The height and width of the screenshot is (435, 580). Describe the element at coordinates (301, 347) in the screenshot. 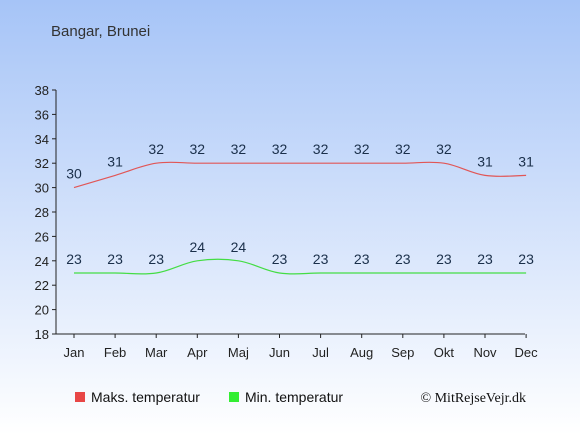

I see `x-axis-ticks: Jan Feb Mar Apr Maj Jun Jul Aug Sep Okt Nov Dec` at that location.